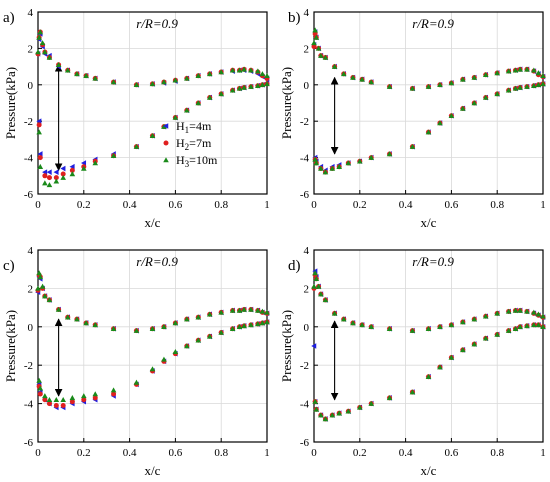 This screenshot has height=482, width=550. I want to click on x-tick-label: 0, so click(38, 453).